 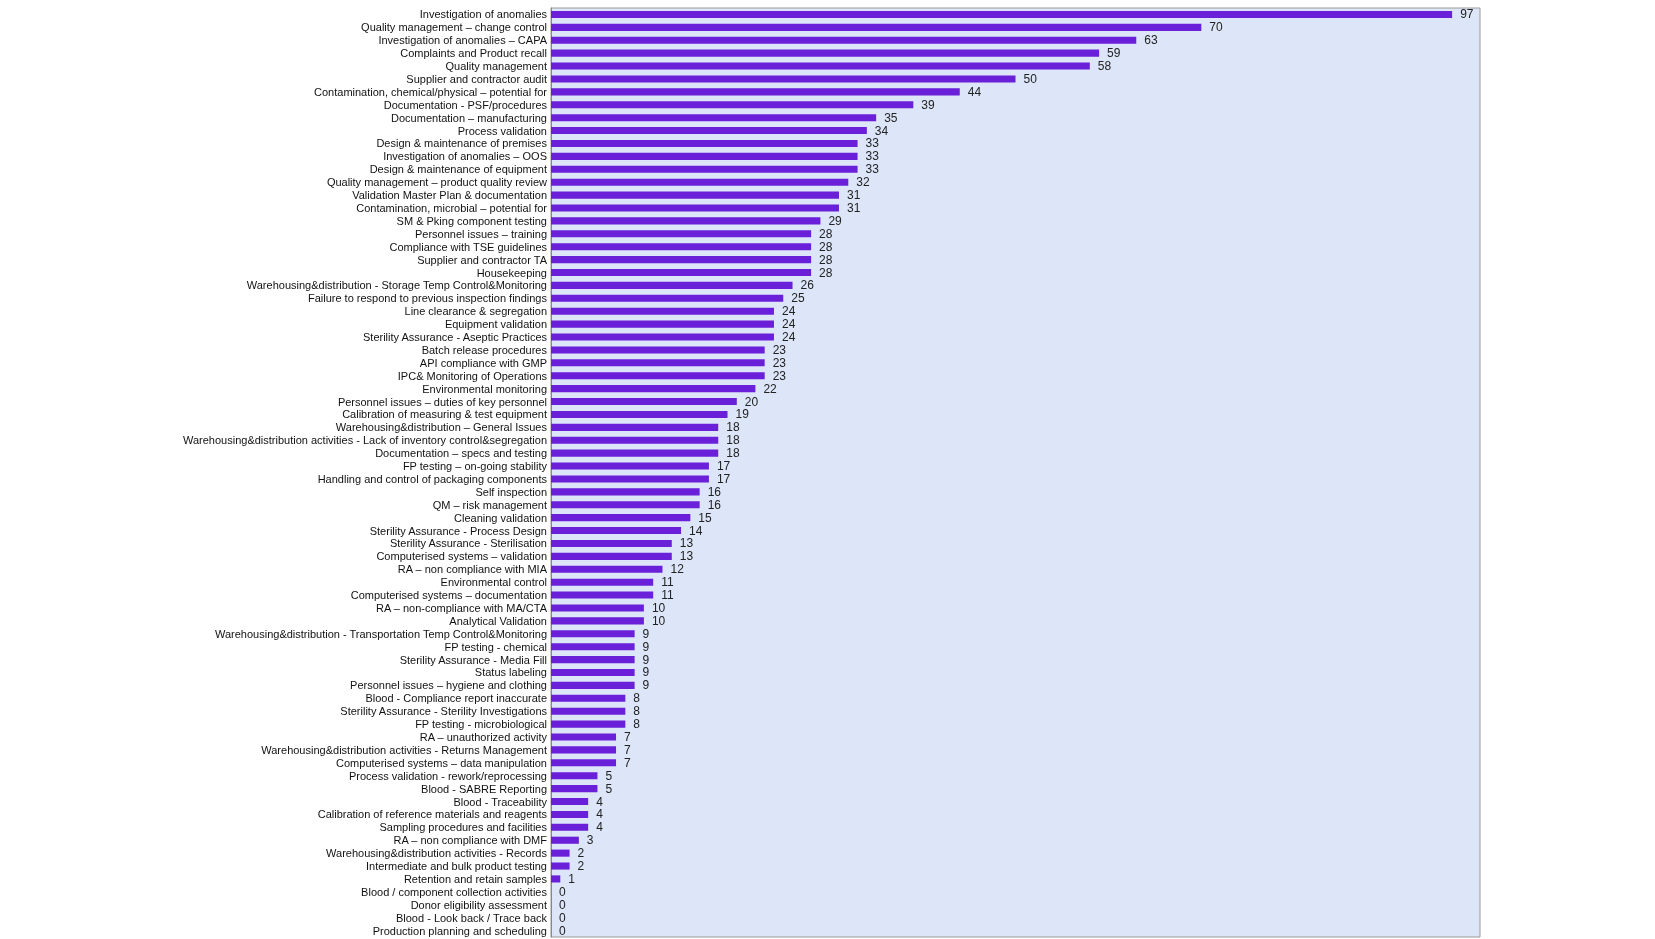 What do you see at coordinates (462, 143) in the screenshot?
I see `y-tick-label: Design & maintenance of premises` at bounding box center [462, 143].